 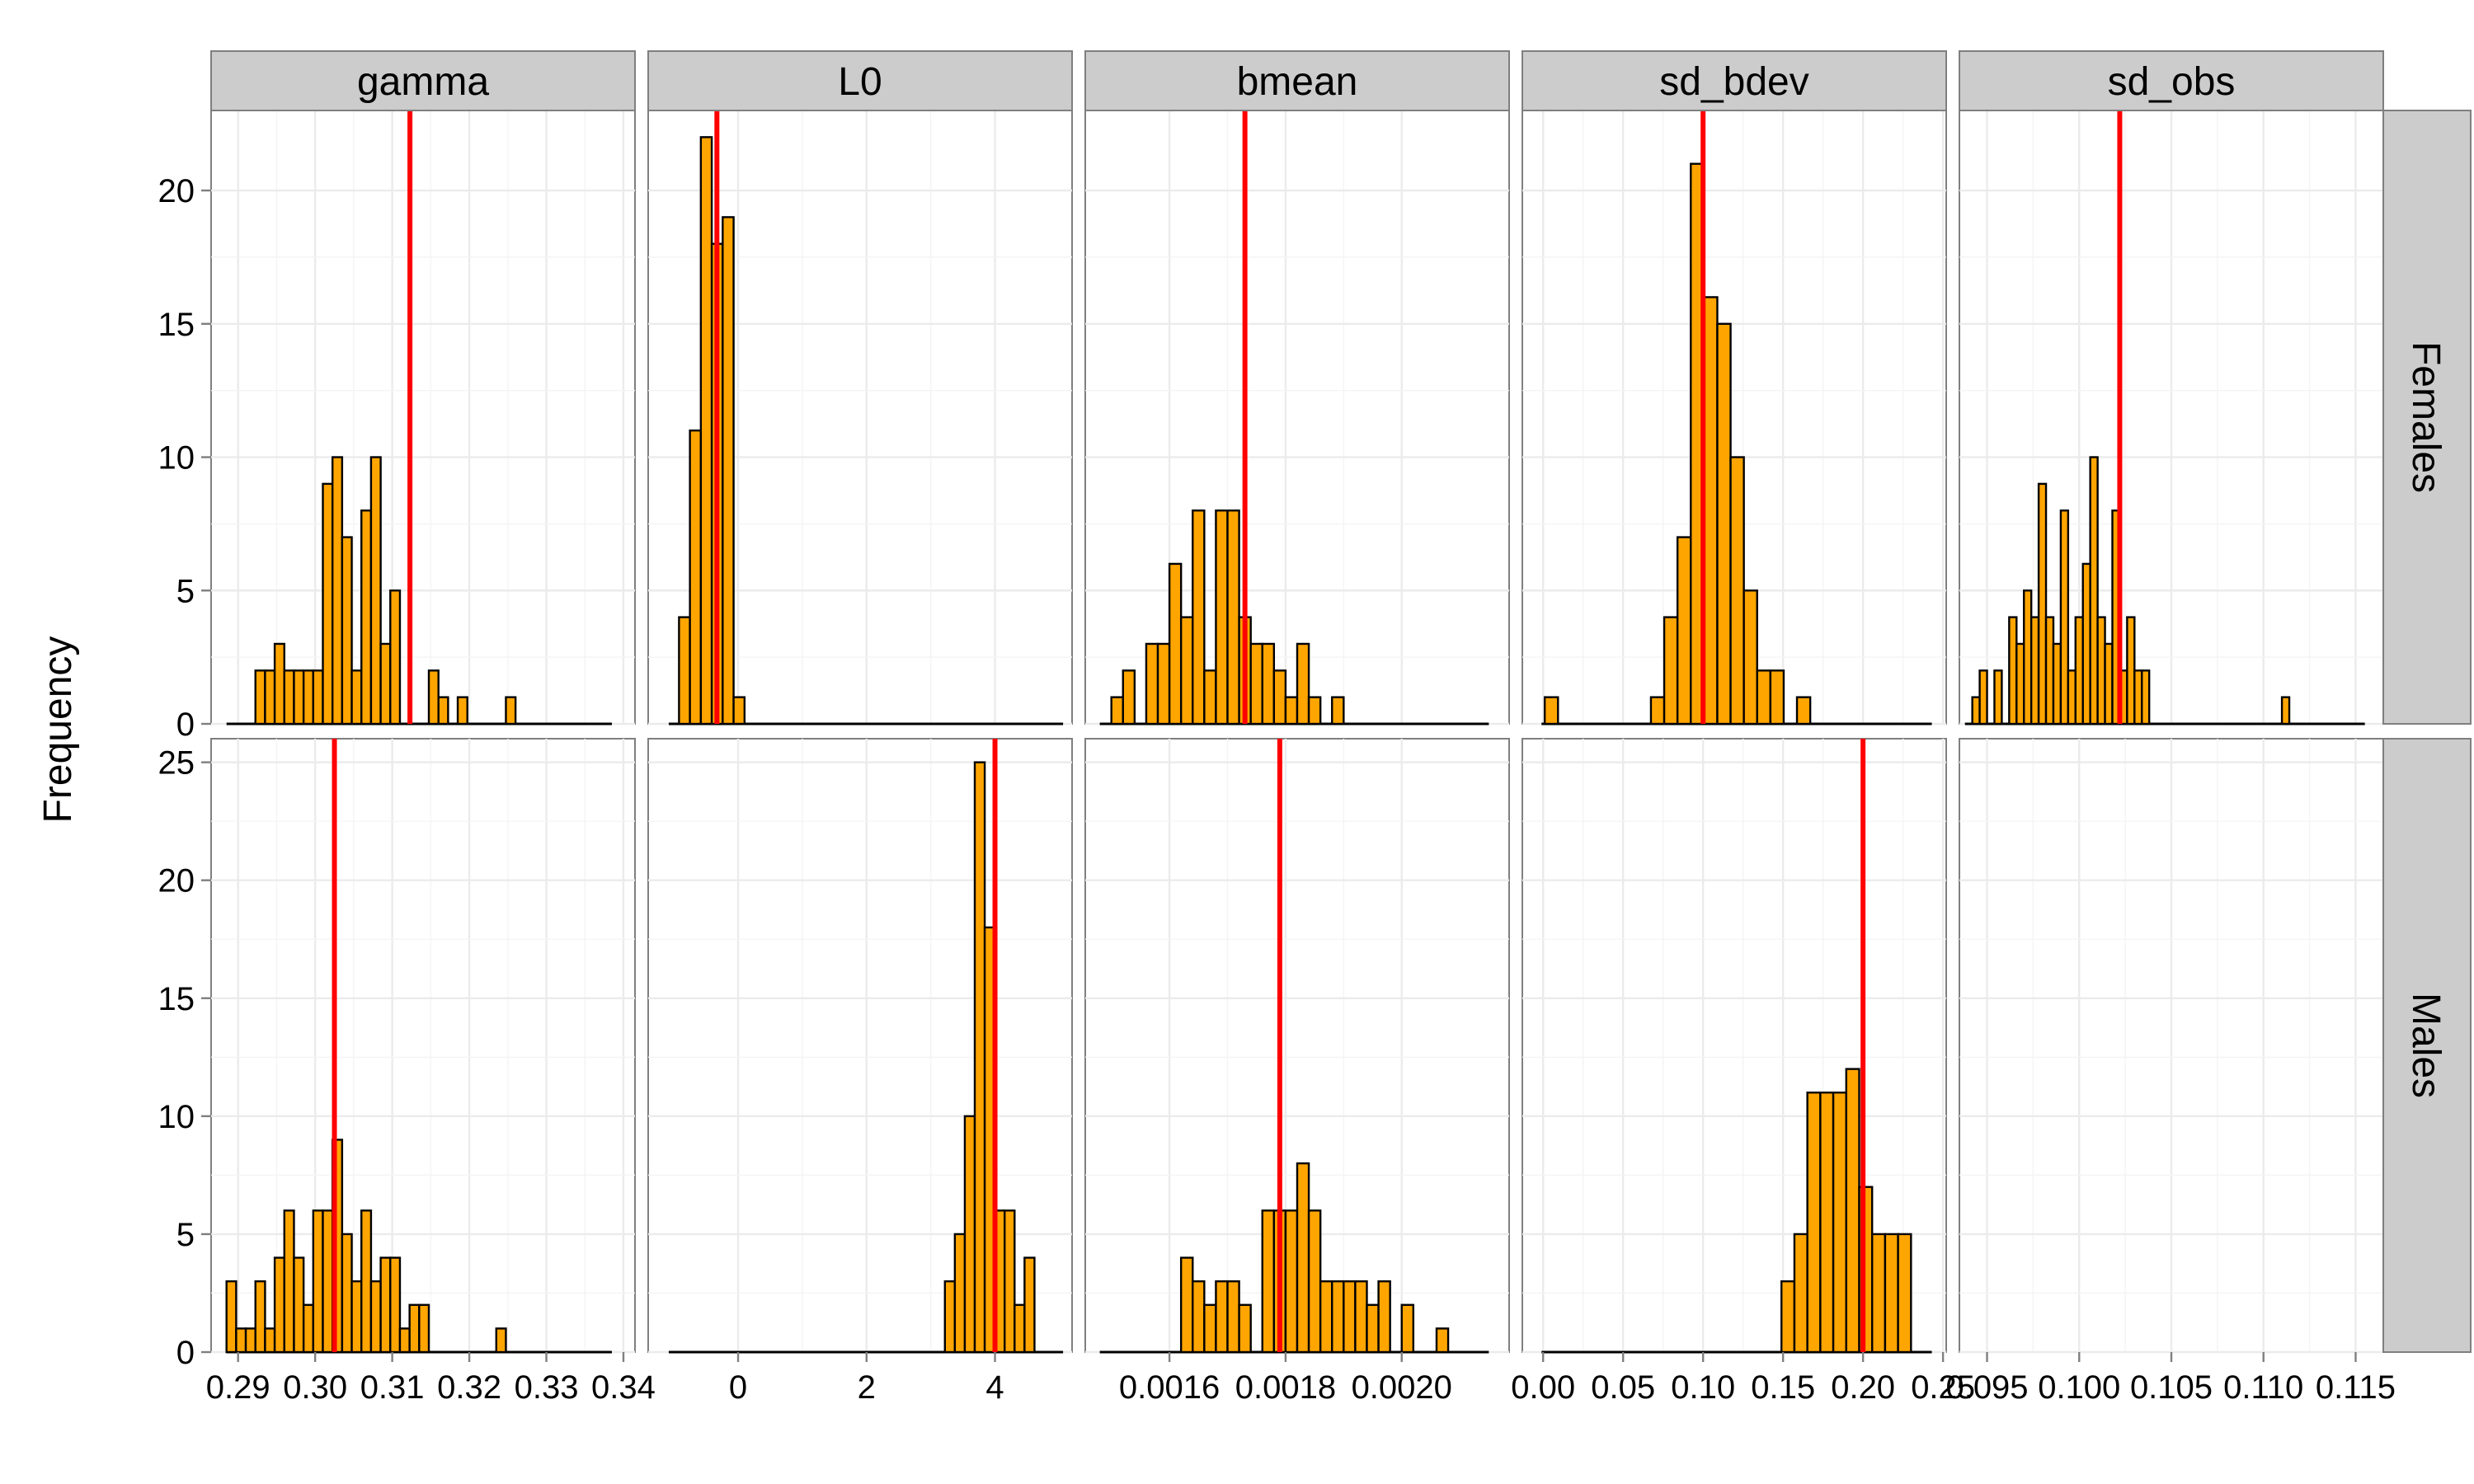 What do you see at coordinates (315, 1387) in the screenshot?
I see `x-tick-label: 0.30` at bounding box center [315, 1387].